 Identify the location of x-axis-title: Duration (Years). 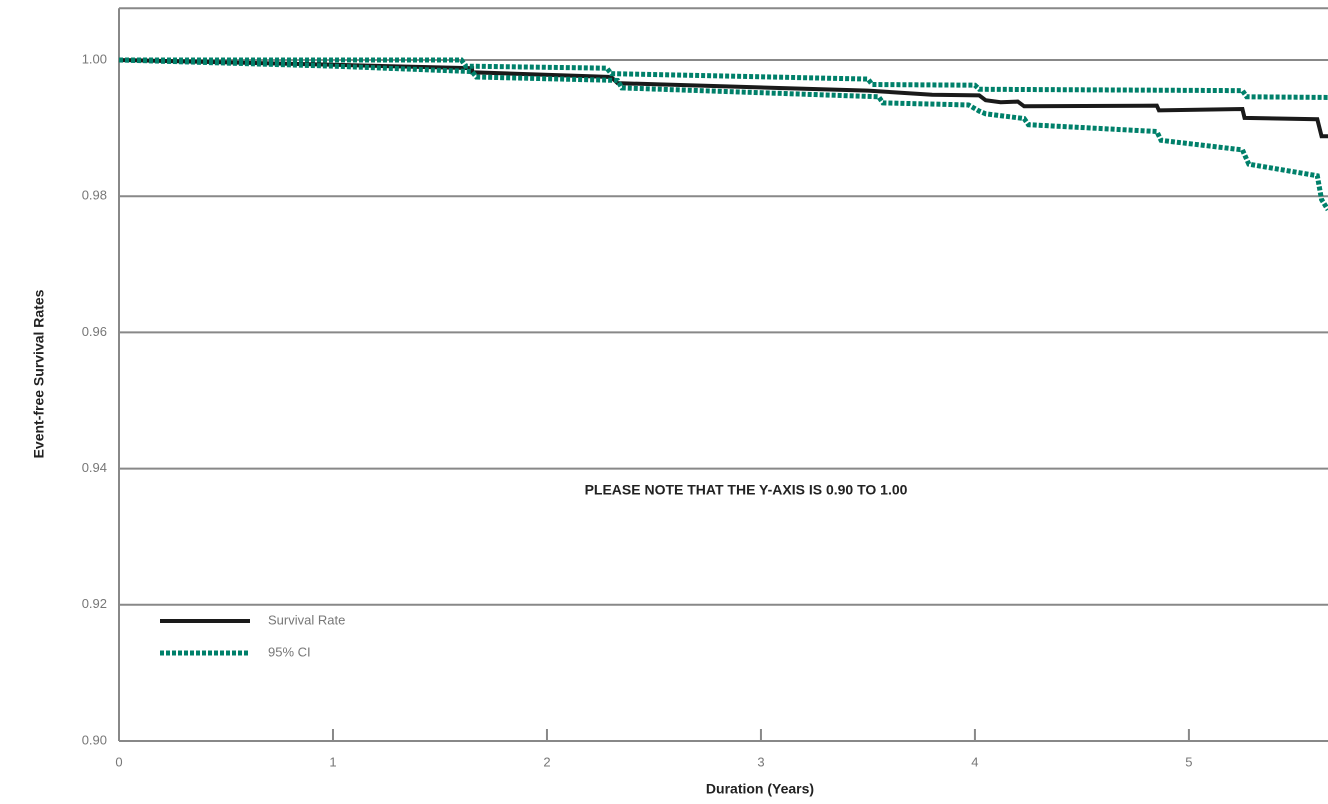
(760, 789).